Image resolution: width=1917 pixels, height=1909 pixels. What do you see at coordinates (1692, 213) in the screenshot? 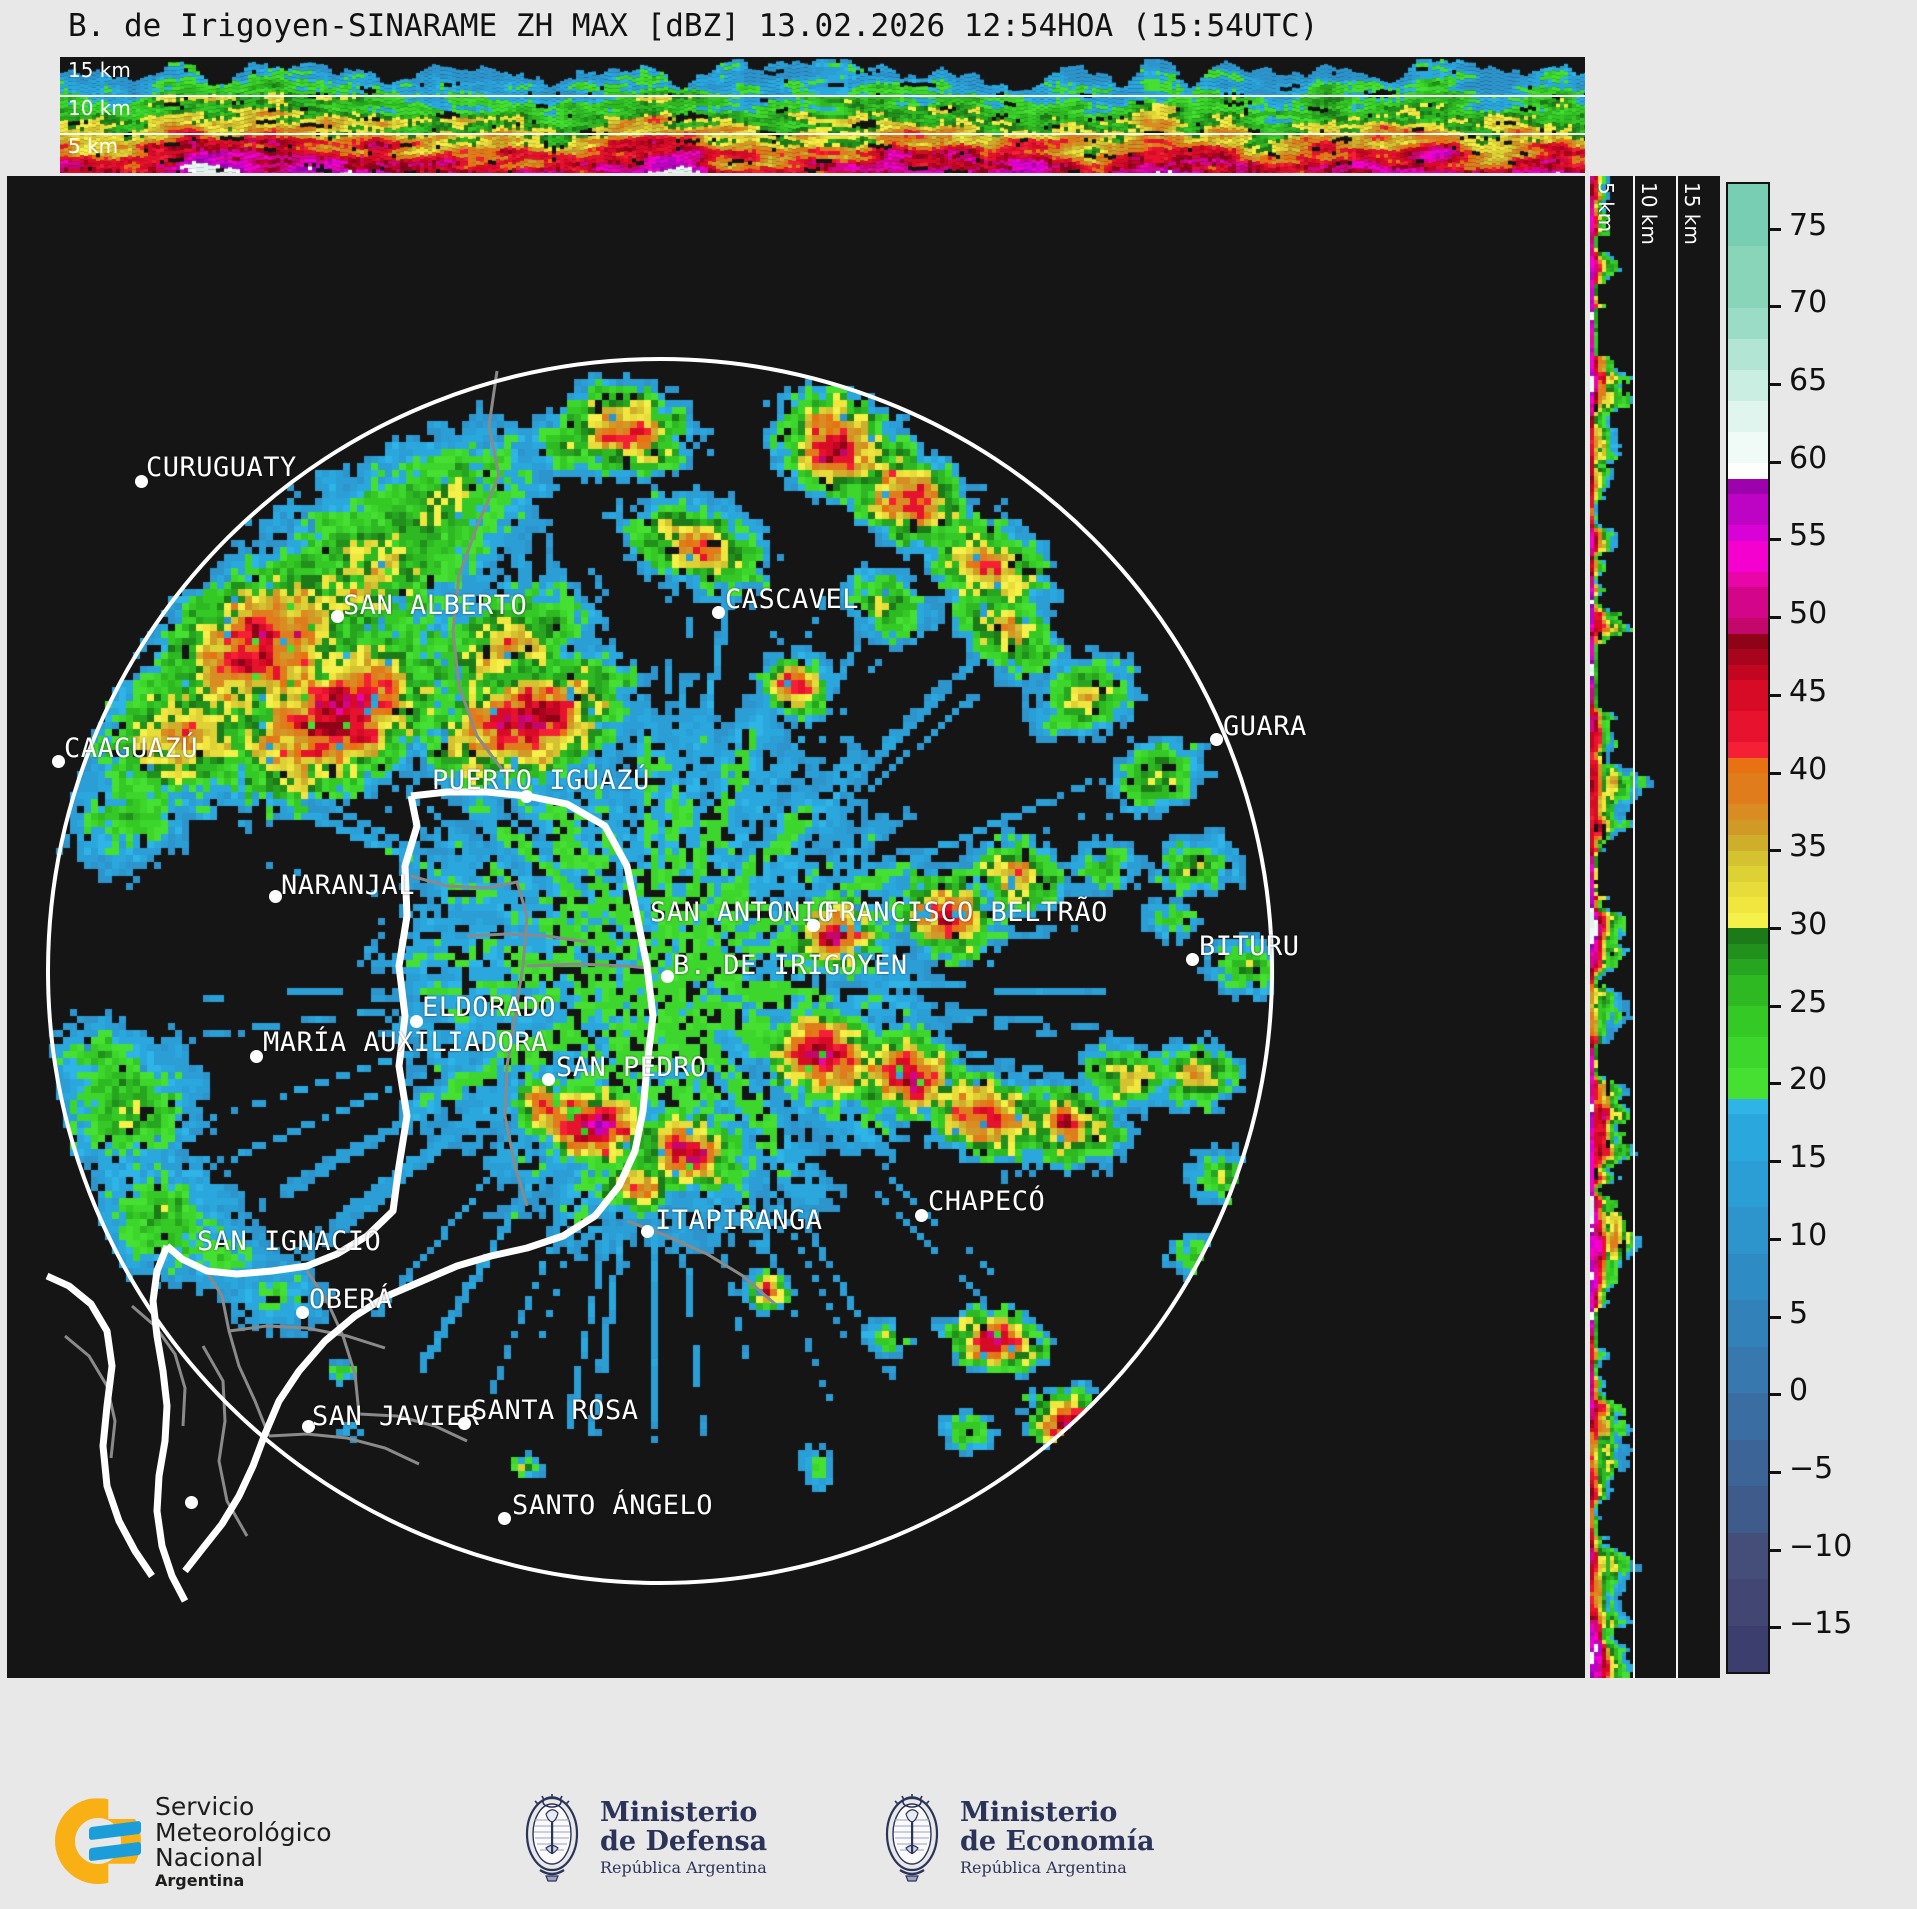
I see `vsec-label-15km: 15 km` at bounding box center [1692, 213].